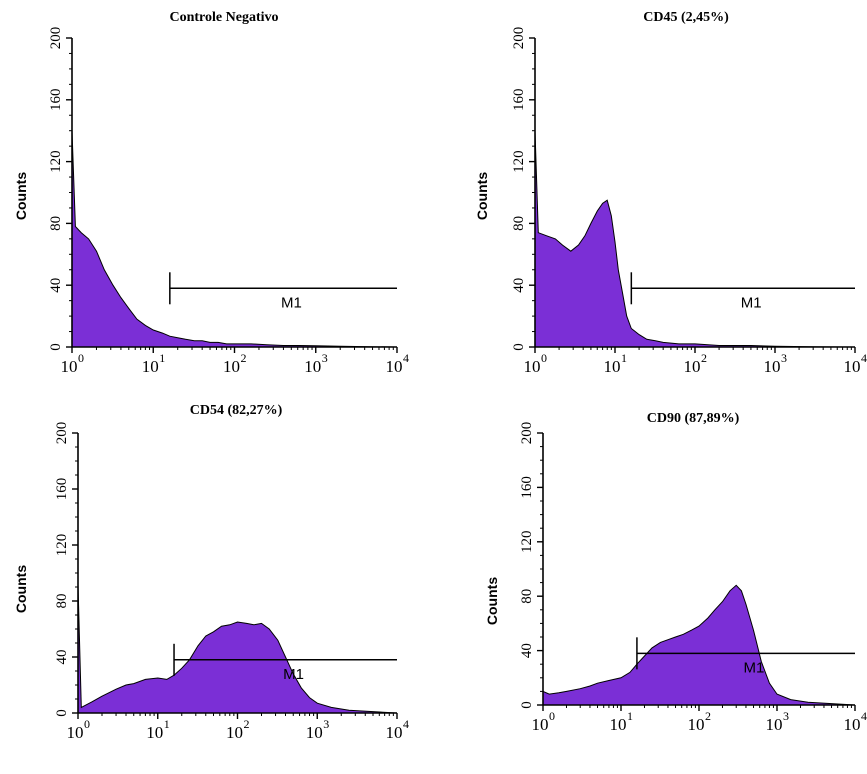  Describe the element at coordinates (686, 17) in the screenshot. I see `panel-title: CD45 (2,45%)` at that location.